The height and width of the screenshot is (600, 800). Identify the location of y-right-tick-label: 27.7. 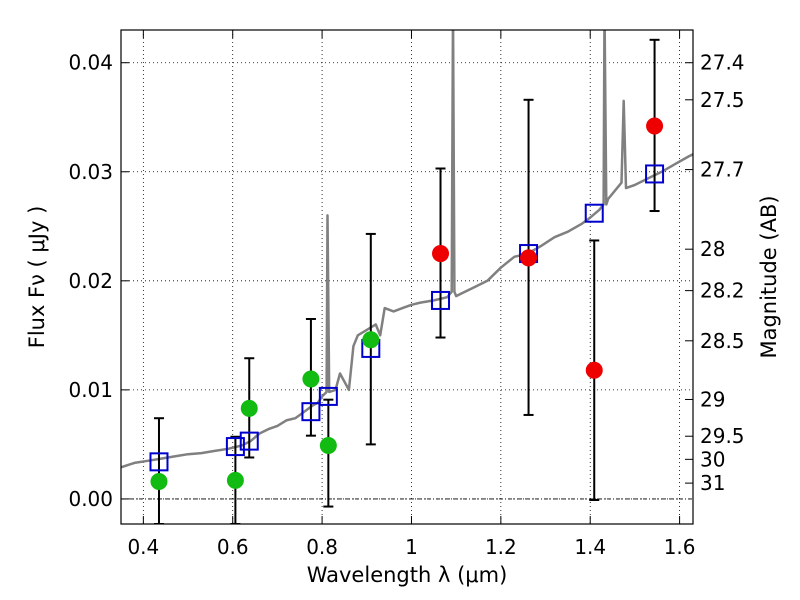
(722, 170).